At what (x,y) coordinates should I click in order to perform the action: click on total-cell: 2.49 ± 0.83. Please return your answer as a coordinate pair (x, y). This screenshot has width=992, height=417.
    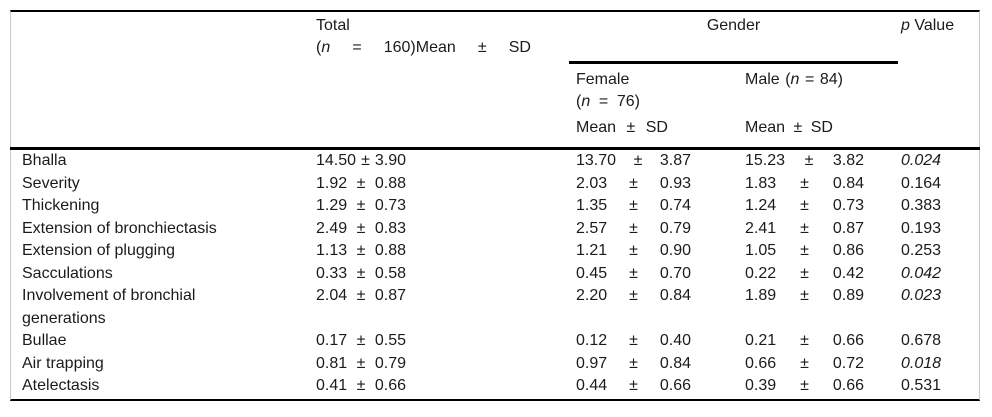
    Looking at the image, I should click on (361, 229).